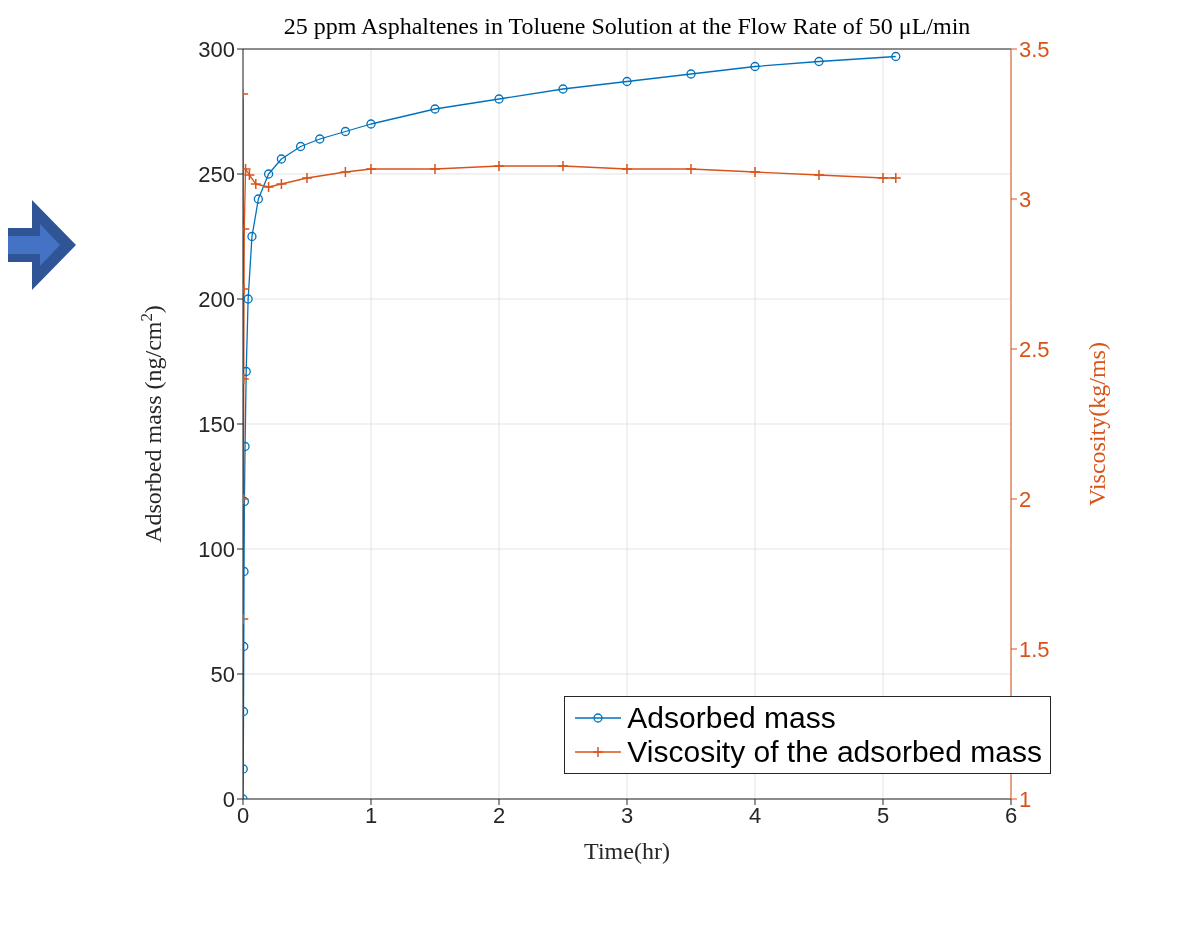  Describe the element at coordinates (1096, 424) in the screenshot. I see `y2-axis-title: Viscosity(kg/ms)` at that location.